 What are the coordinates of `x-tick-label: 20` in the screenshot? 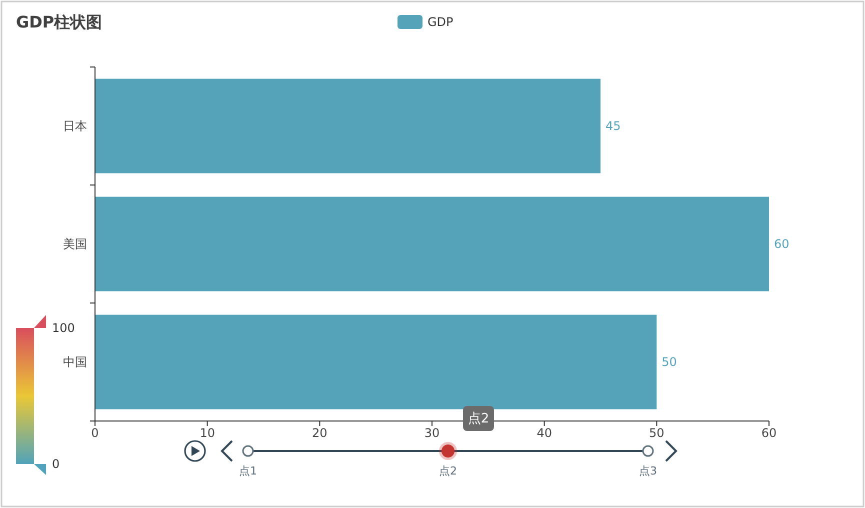 It's located at (320, 433).